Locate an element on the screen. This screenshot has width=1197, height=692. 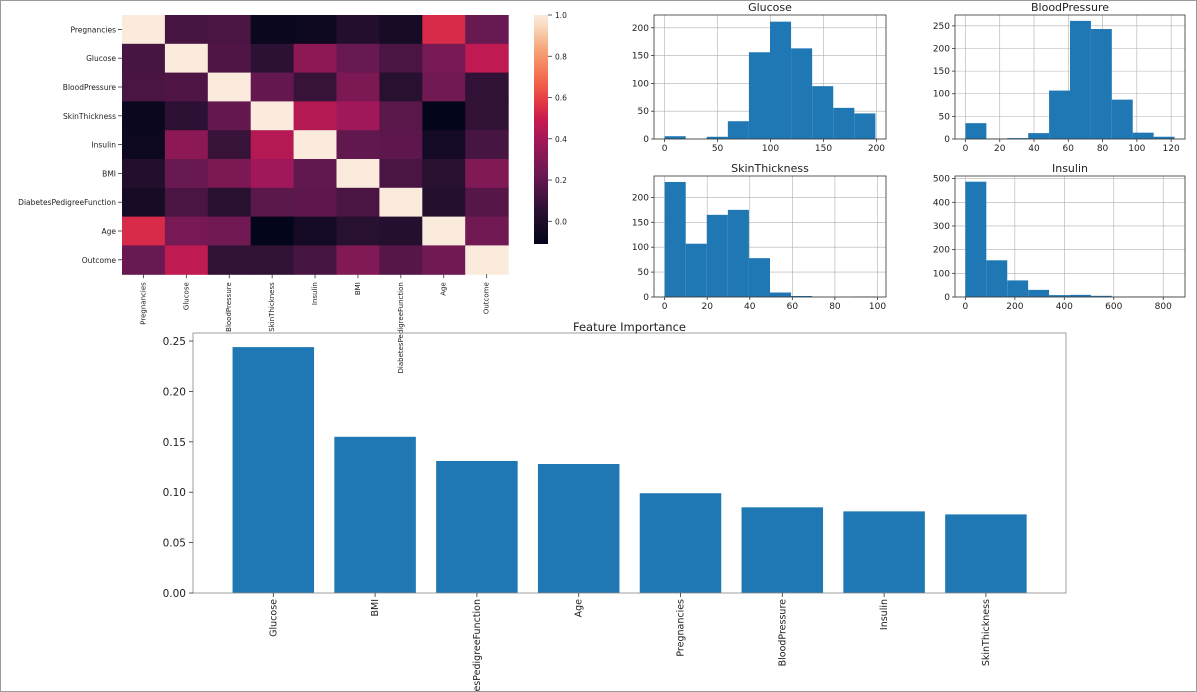
x-tick-label: 150 is located at coordinates (823, 149).